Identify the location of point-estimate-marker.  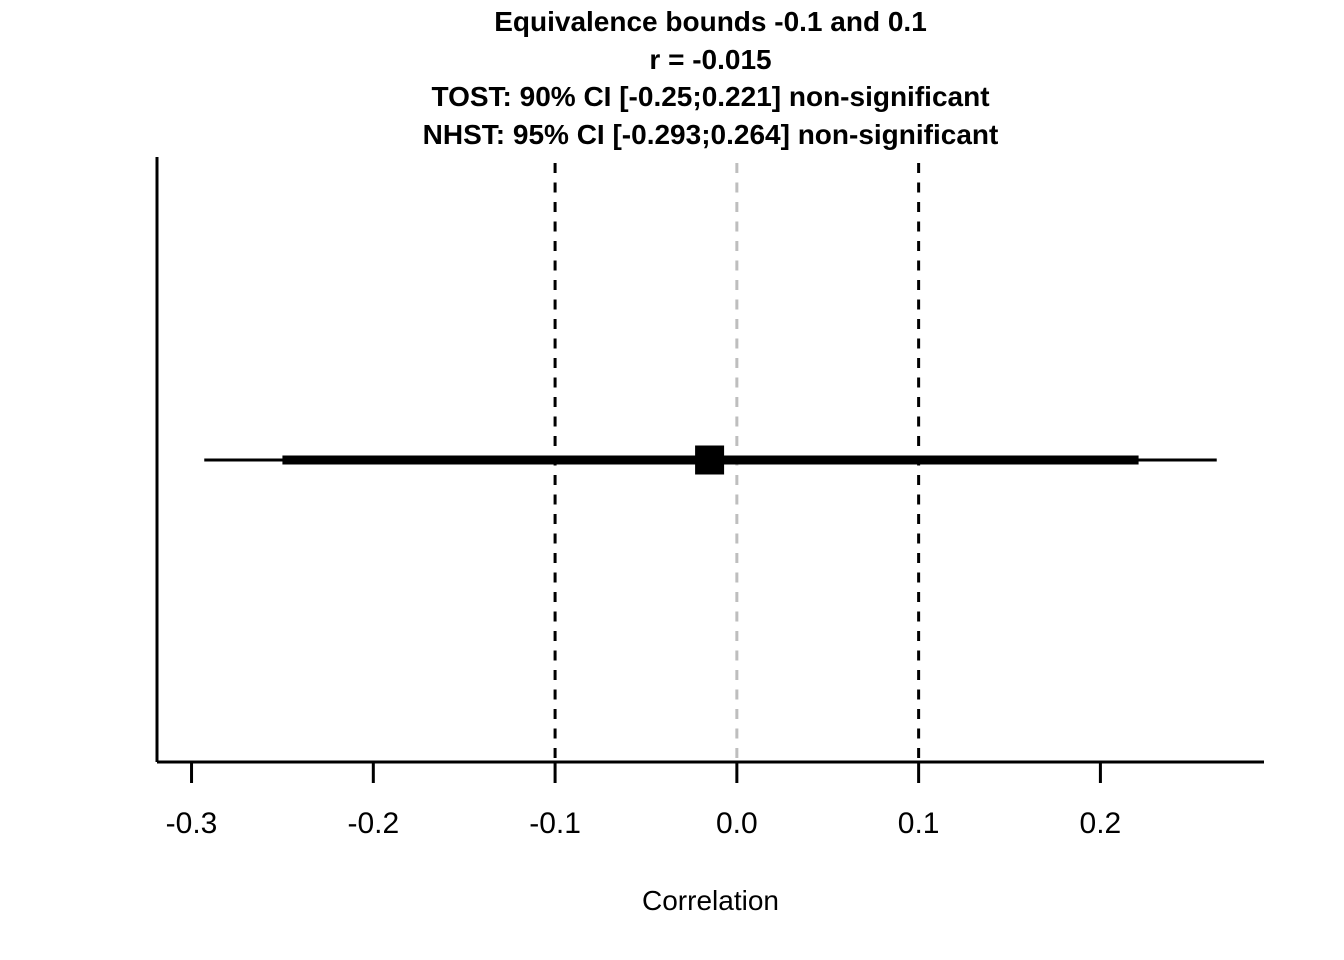
(710, 460).